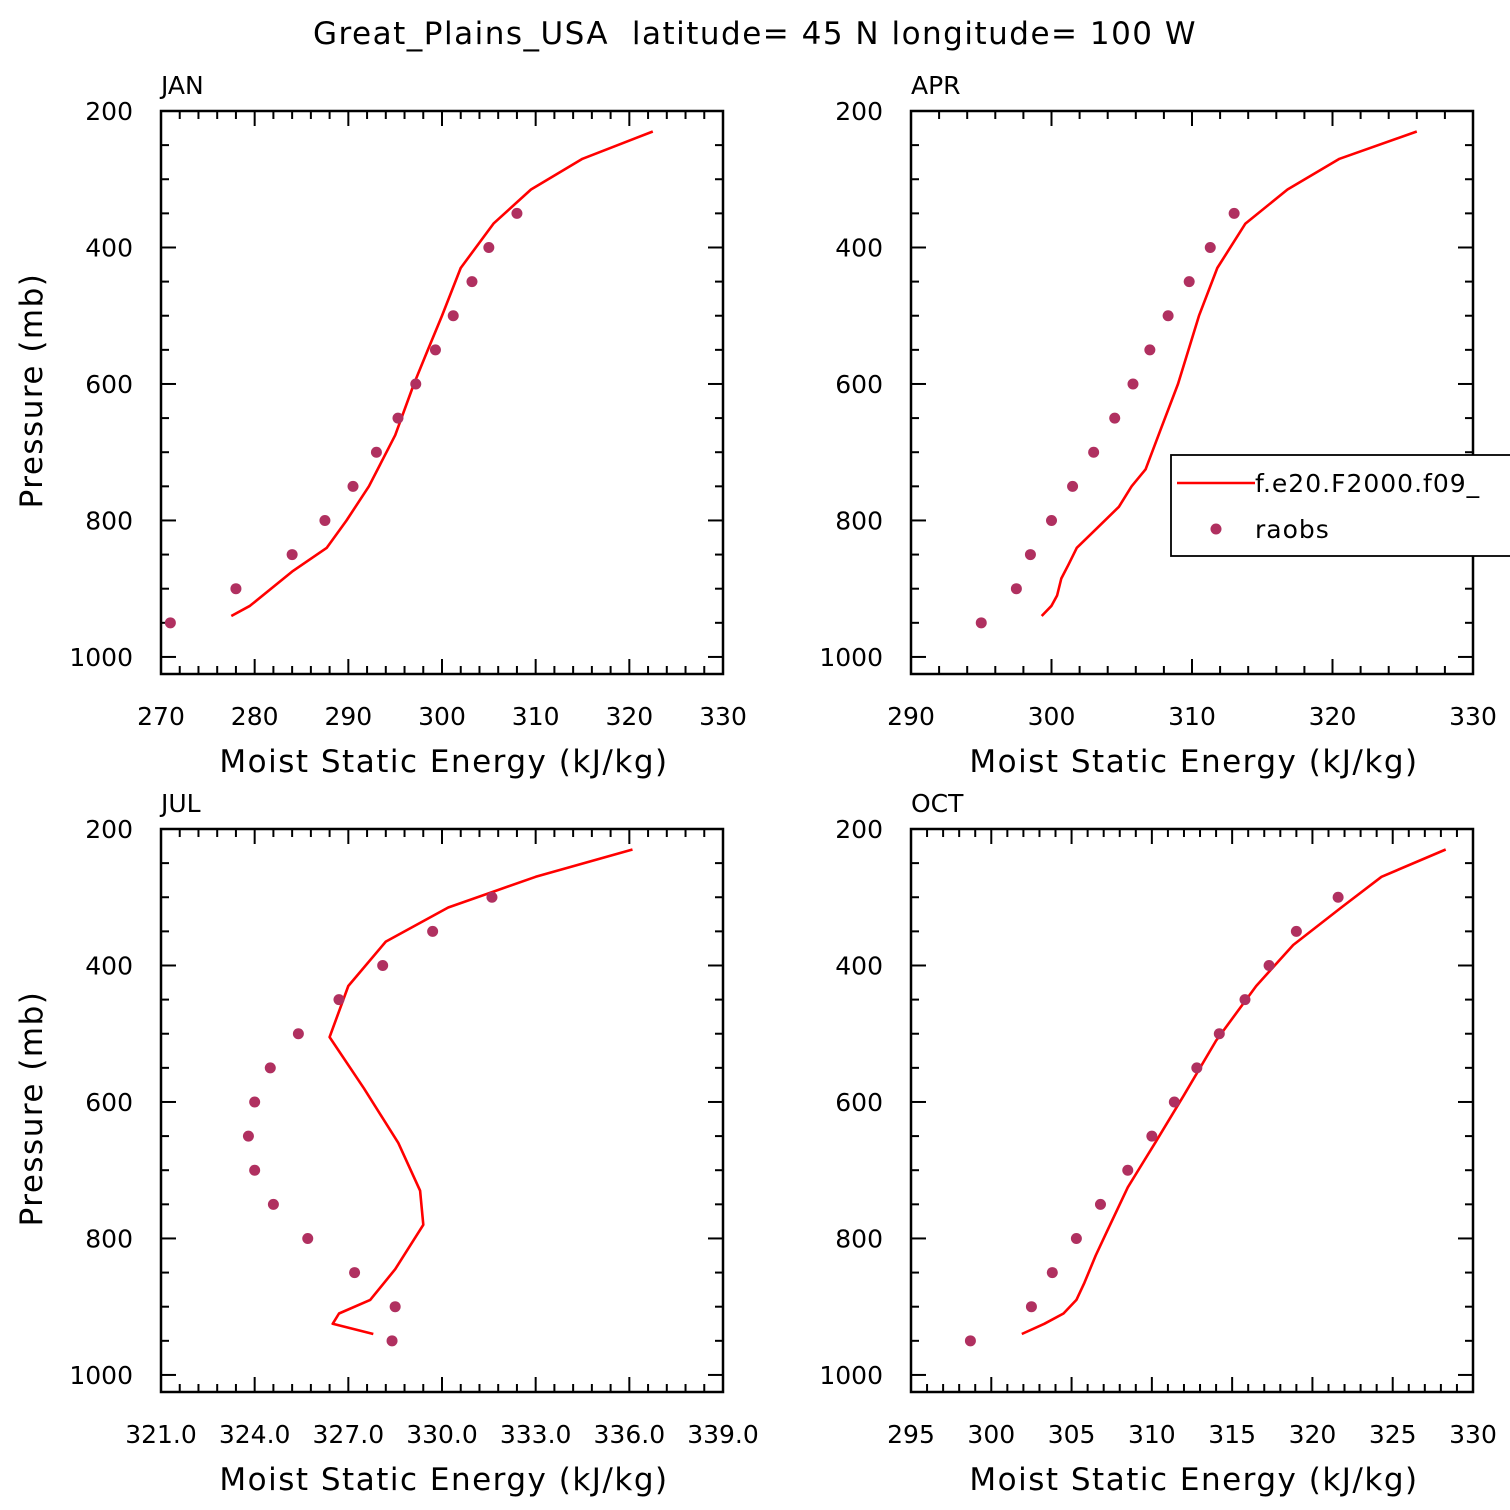  What do you see at coordinates (180, 803) in the screenshot?
I see `panel-label: JUL` at bounding box center [180, 803].